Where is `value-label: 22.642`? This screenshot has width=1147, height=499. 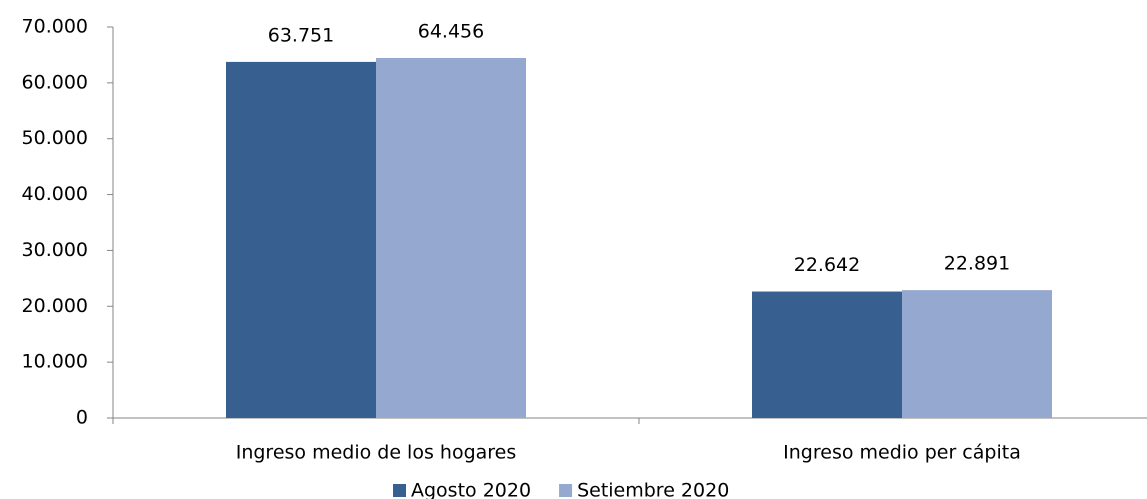
value-label: 22.642 is located at coordinates (827, 265).